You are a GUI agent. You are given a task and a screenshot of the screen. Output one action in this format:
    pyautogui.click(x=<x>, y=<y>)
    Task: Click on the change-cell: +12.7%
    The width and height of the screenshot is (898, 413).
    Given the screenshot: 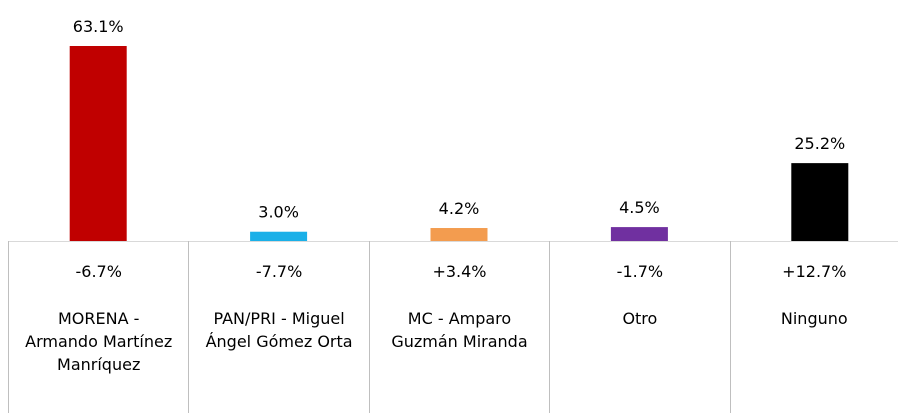 What is the action you would take?
    pyautogui.click(x=813, y=272)
    